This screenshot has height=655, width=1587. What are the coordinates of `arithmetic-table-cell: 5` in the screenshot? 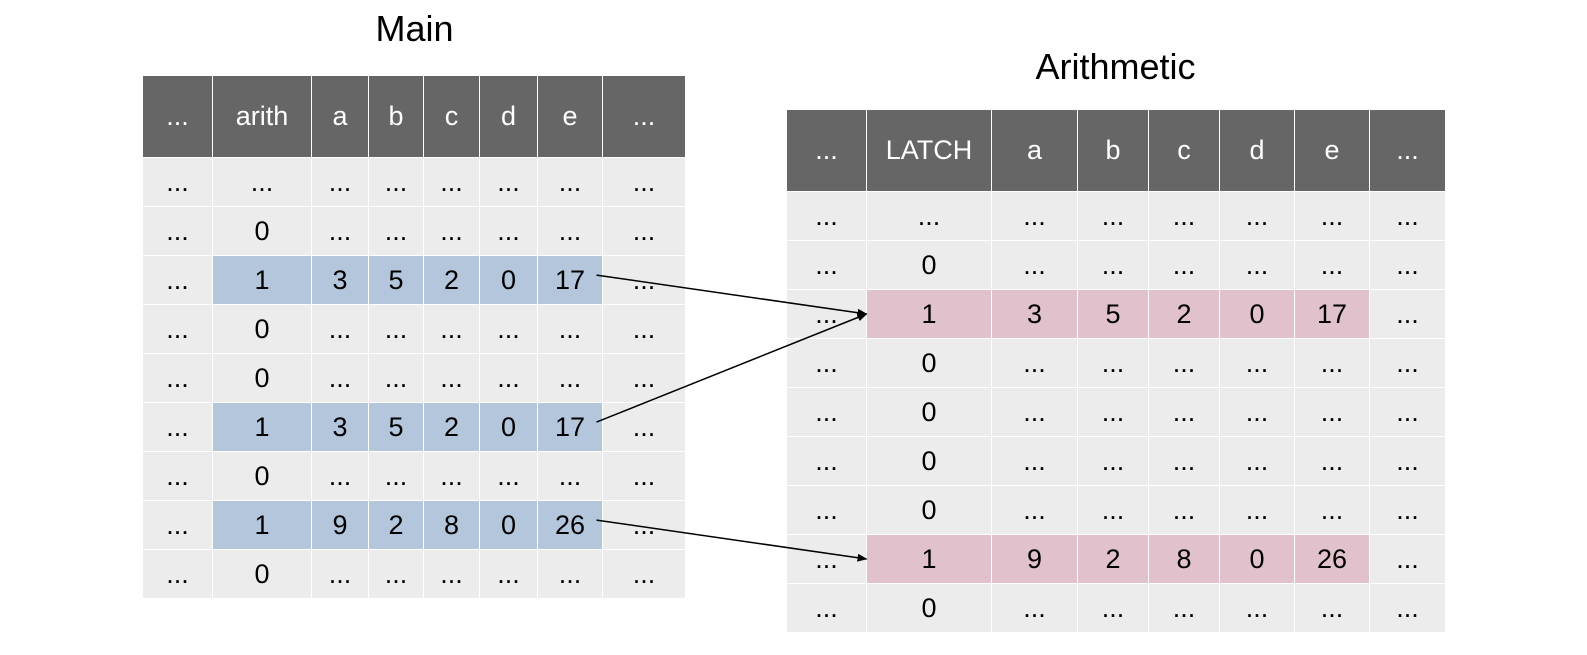 It's located at (1113, 314).